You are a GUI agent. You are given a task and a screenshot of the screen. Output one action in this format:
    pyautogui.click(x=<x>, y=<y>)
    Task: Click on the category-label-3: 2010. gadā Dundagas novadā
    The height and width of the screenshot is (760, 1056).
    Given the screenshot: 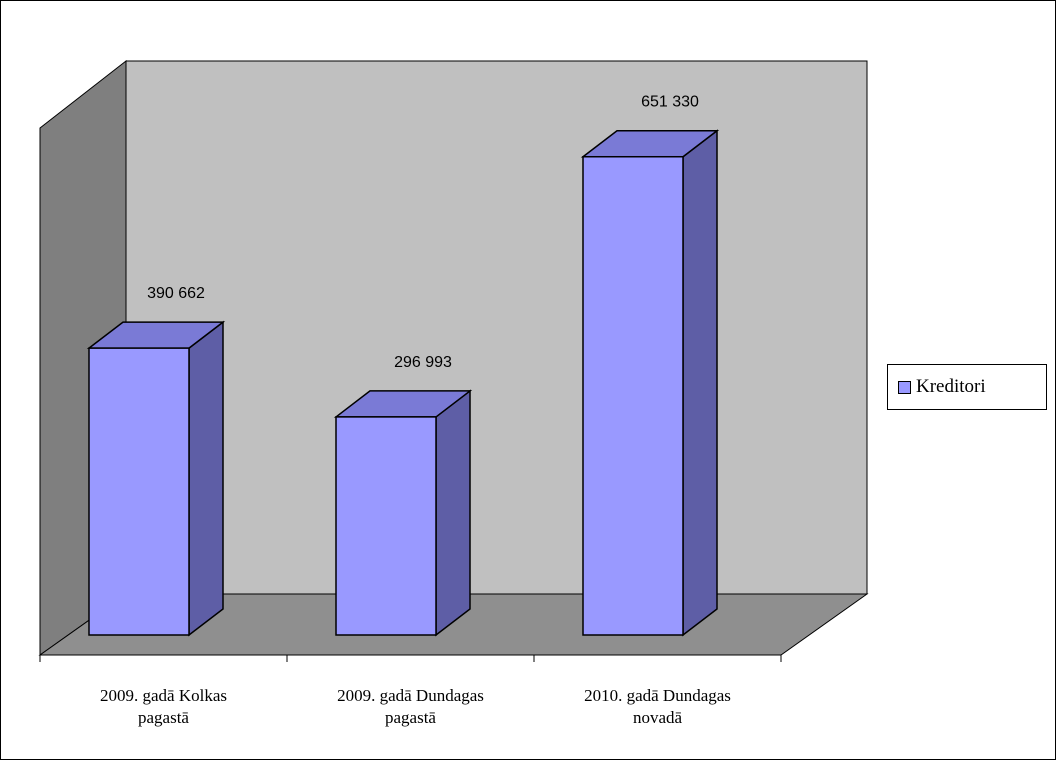 What is the action you would take?
    pyautogui.click(x=657, y=706)
    